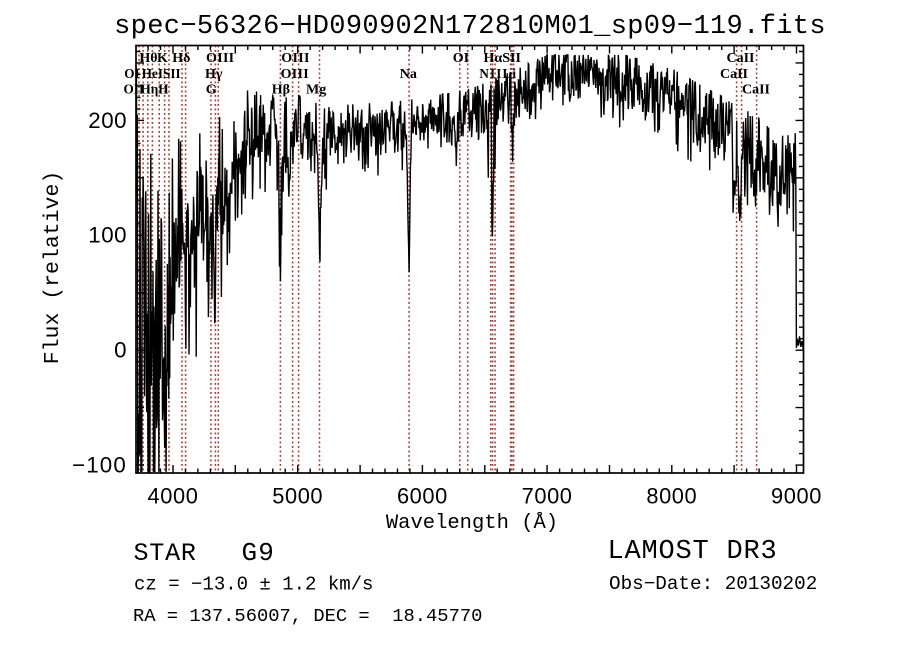 This screenshot has height=649, width=900. I want to click on svg-text: 6000, so click(422, 496).